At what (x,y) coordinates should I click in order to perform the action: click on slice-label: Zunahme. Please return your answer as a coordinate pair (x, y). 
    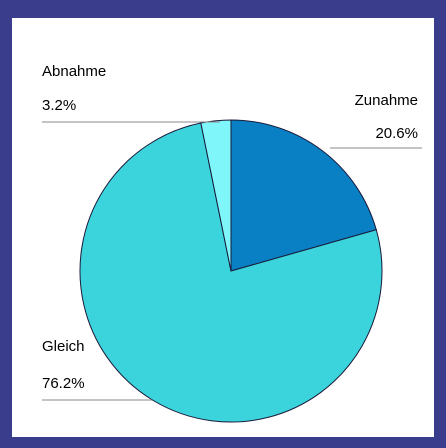
    Looking at the image, I should click on (386, 100).